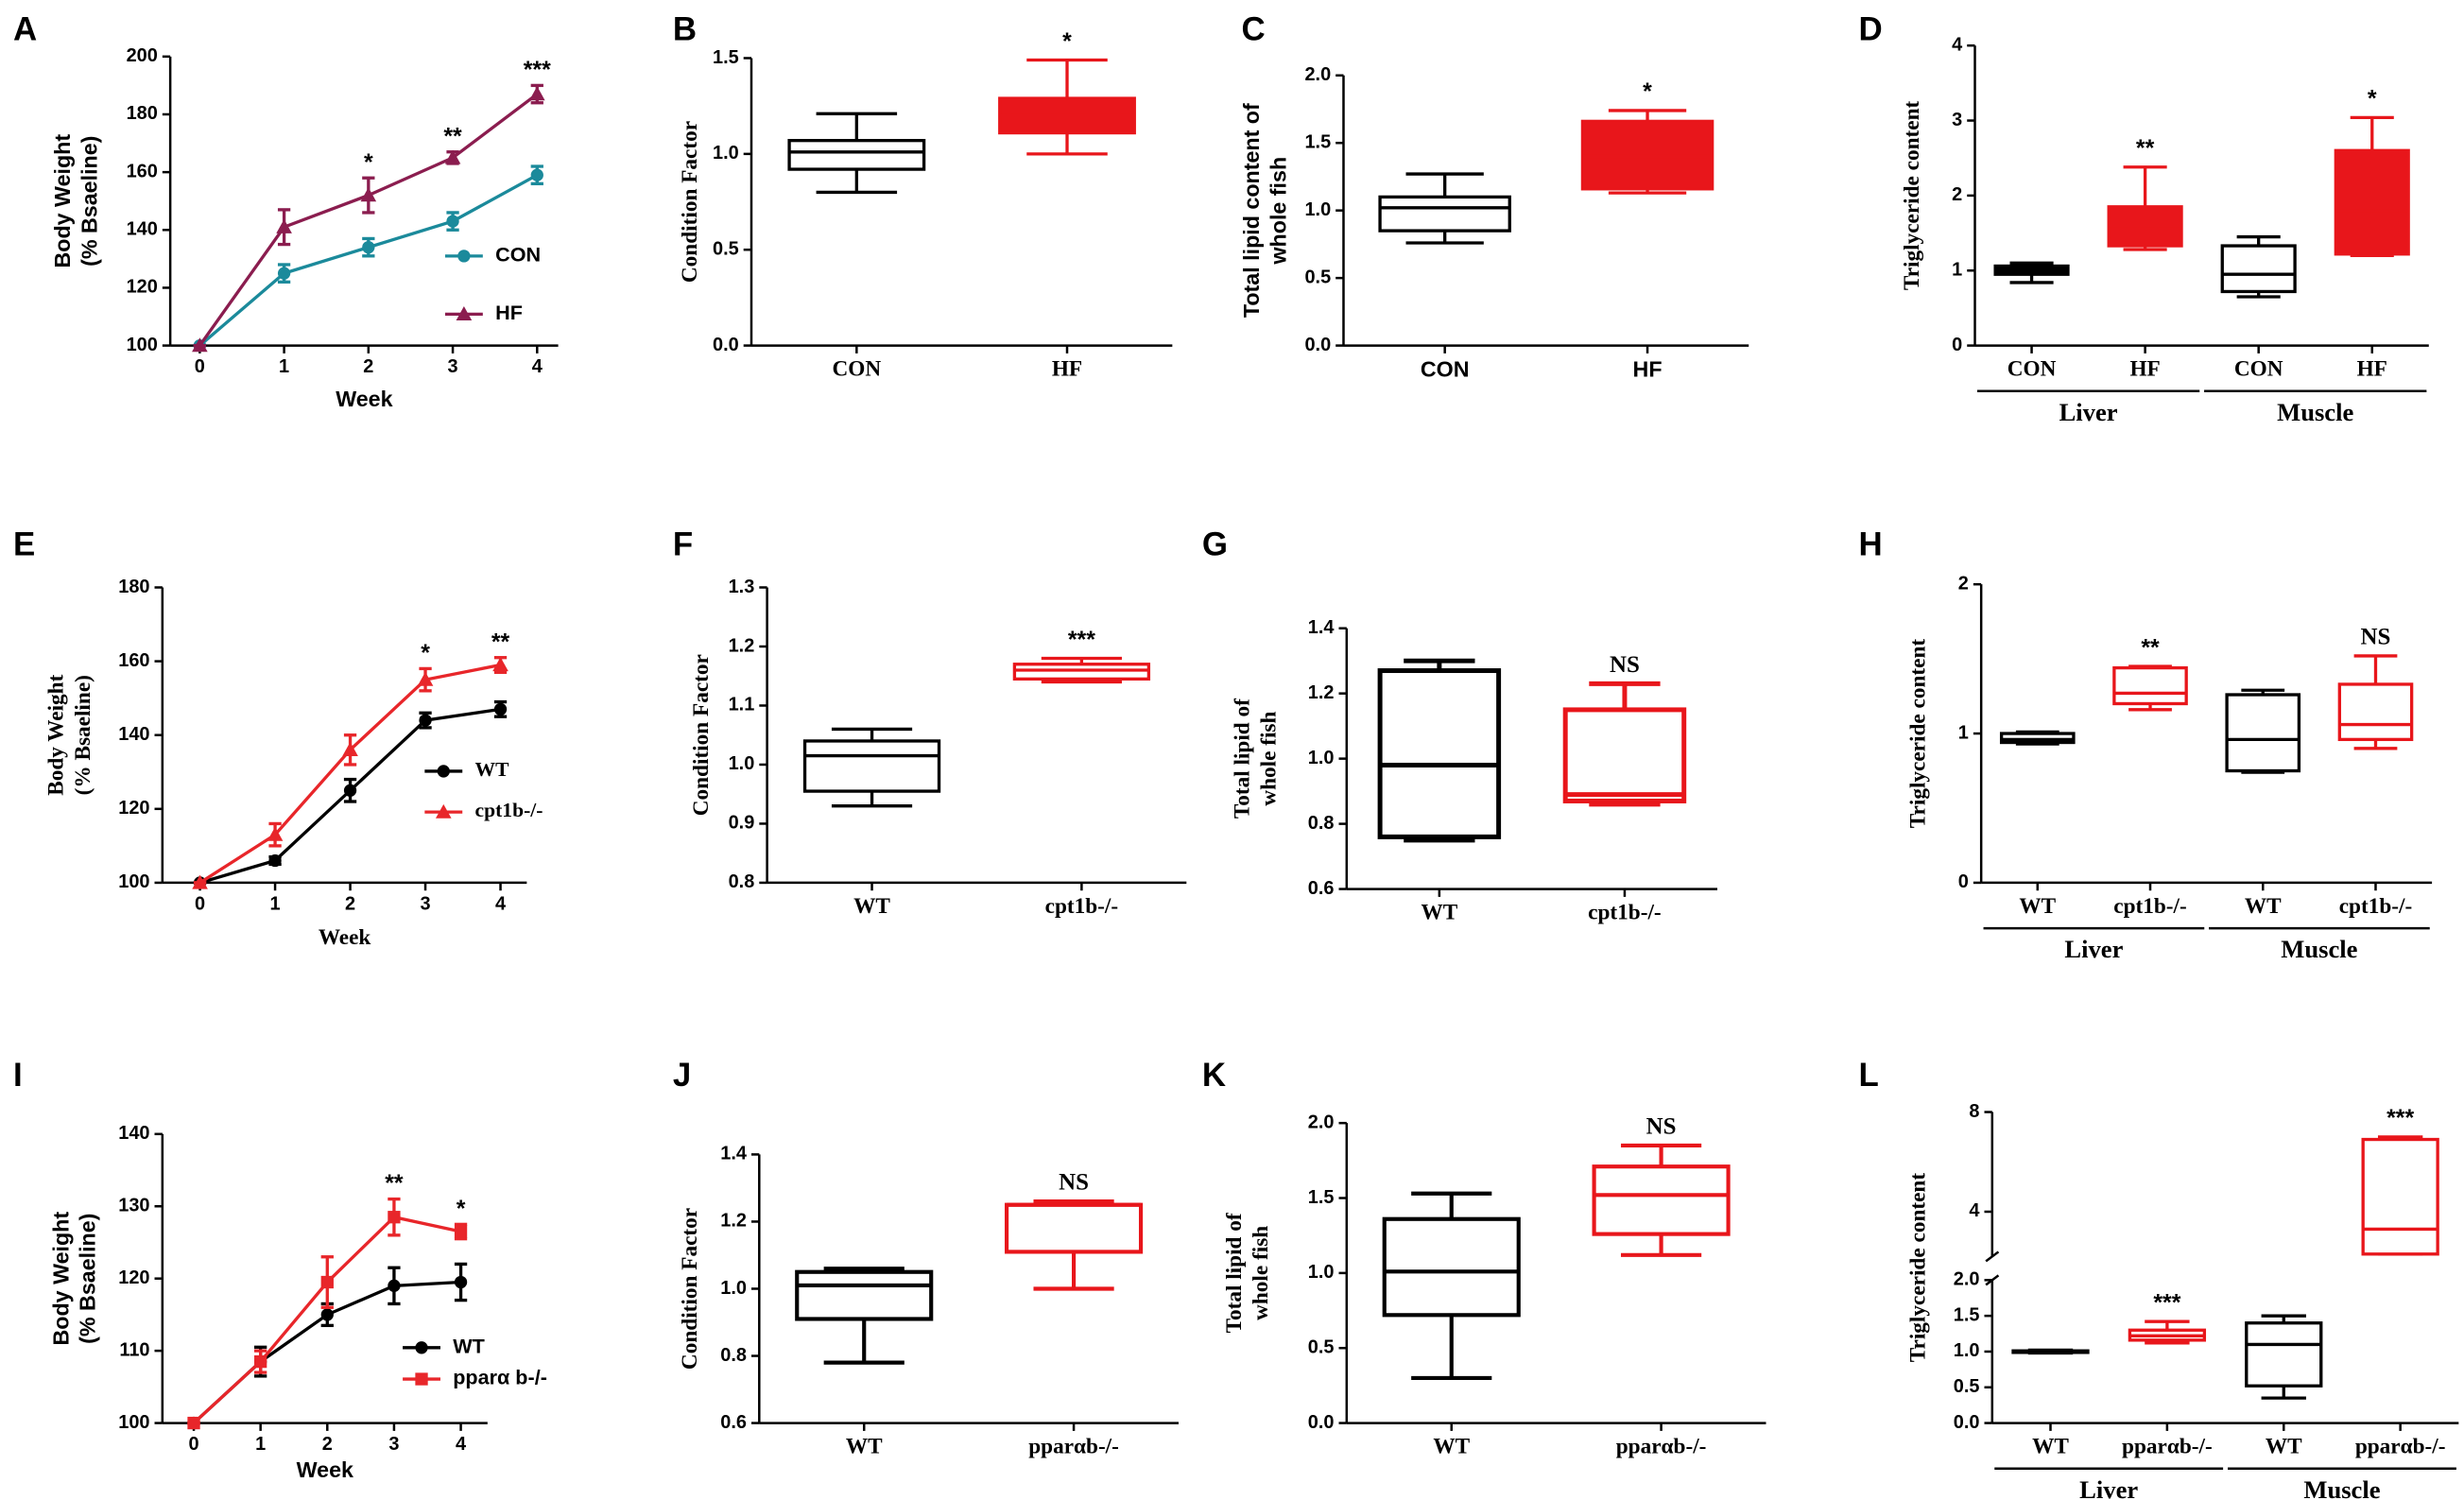 Image resolution: width=2464 pixels, height=1500 pixels. What do you see at coordinates (1269, 759) in the screenshot?
I see `y-axis-label: whole fish` at bounding box center [1269, 759].